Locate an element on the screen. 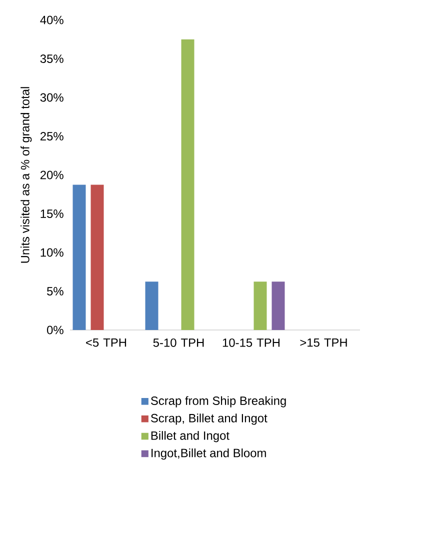 Image resolution: width=444 pixels, height=535 pixels. x-tick-label: <5 TPH is located at coordinates (106, 342).